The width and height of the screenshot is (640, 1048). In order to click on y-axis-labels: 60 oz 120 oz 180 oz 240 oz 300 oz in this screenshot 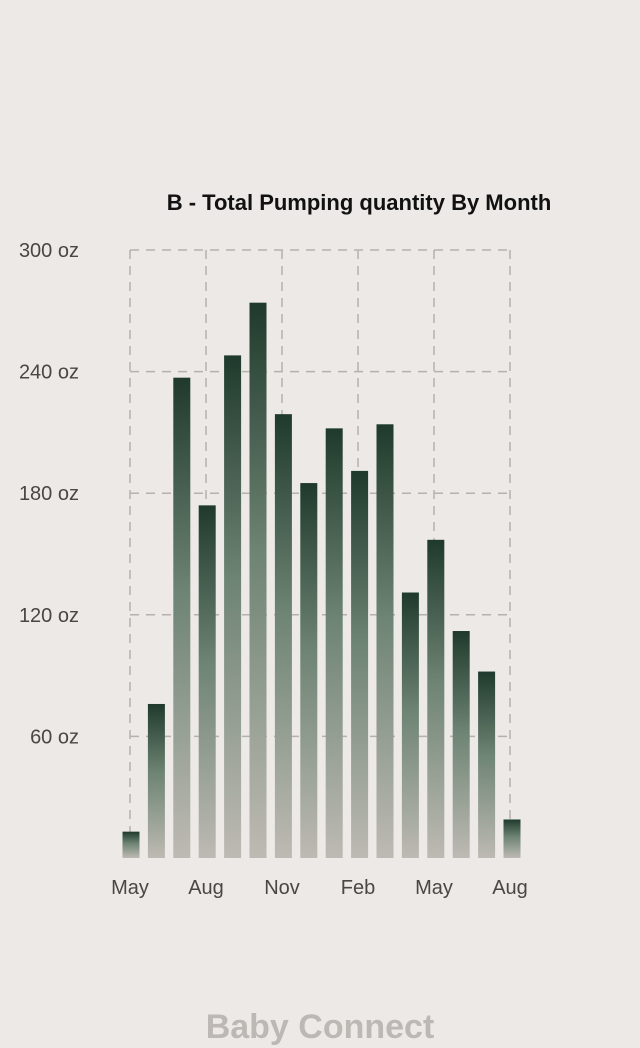, I will do `click(49, 494)`.